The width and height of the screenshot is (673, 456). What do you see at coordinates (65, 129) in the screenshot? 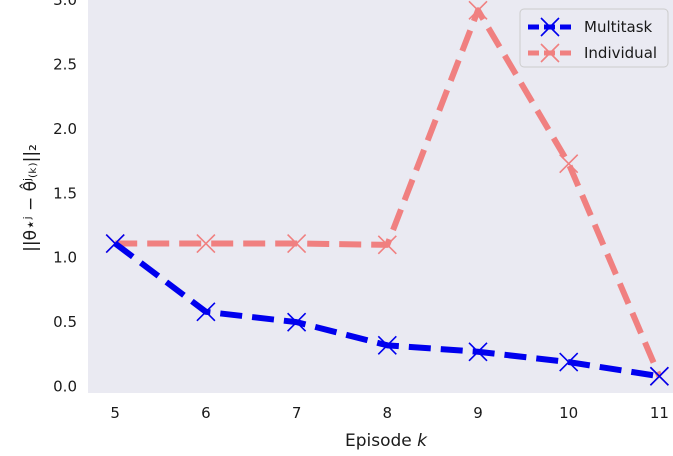
I see `y-tick-label: 2.0` at bounding box center [65, 129].